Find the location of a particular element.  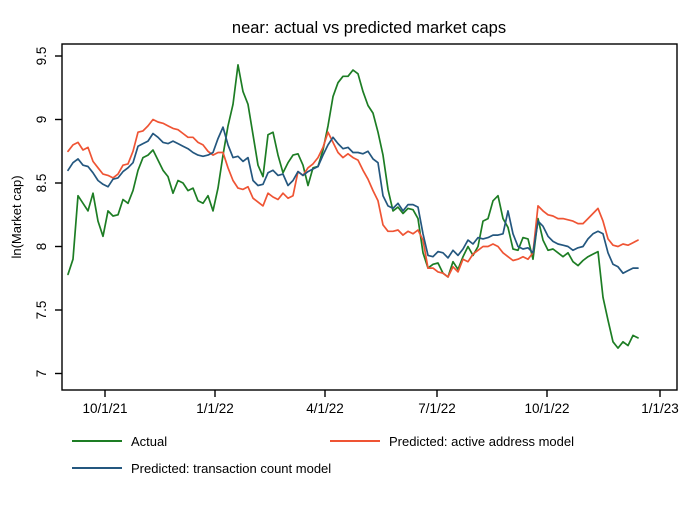

y-tick-label: 8 is located at coordinates (41, 247).